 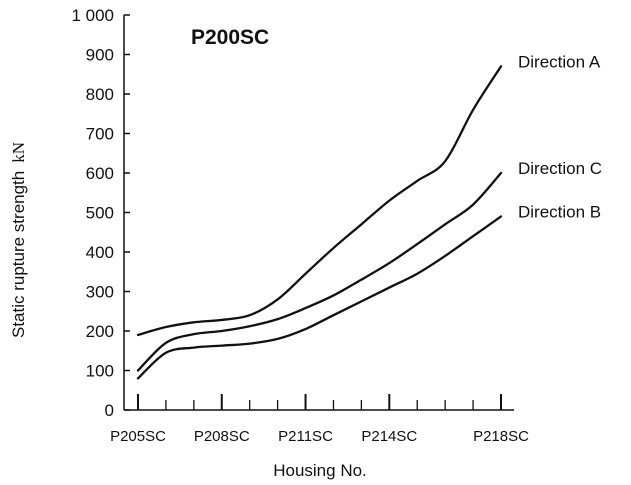 I want to click on x-axis-title: Housing No., so click(x=320, y=470).